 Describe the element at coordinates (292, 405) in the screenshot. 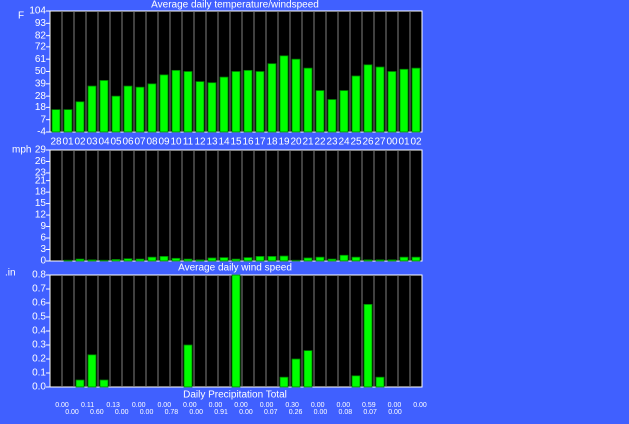

I see `precip-label: 0.30` at that location.